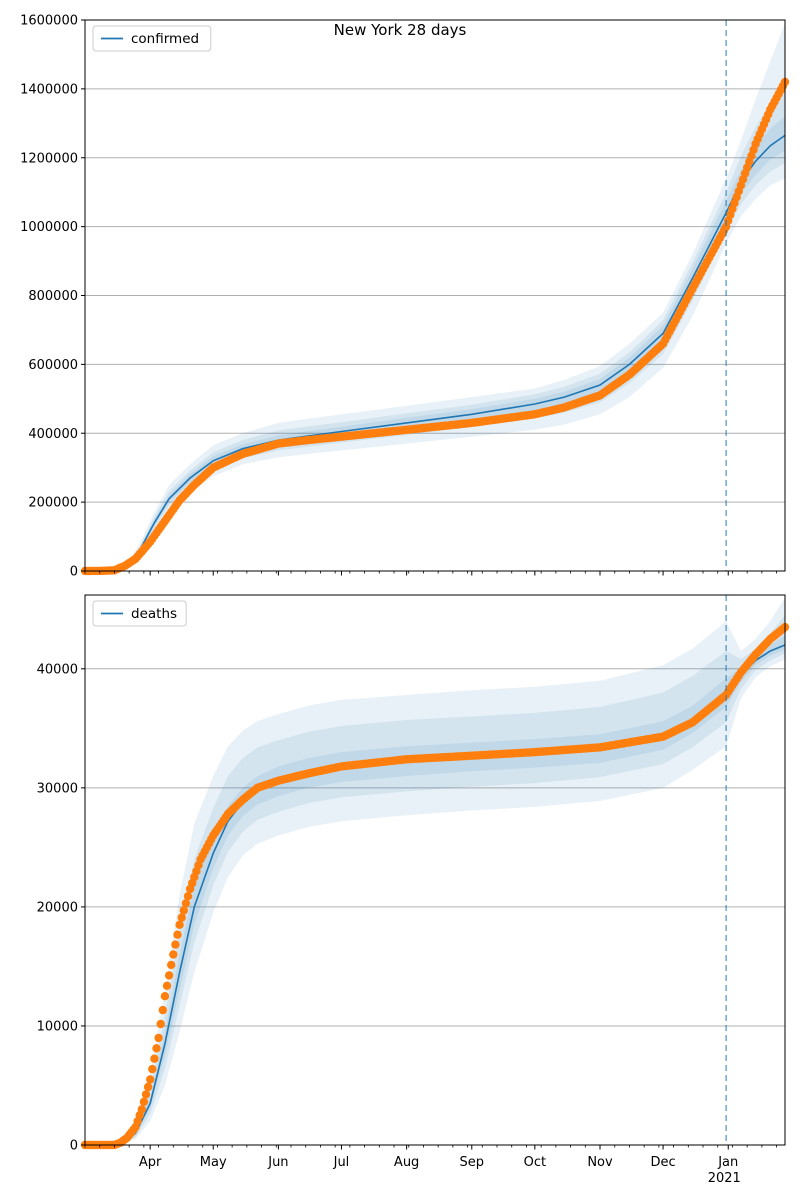 Image resolution: width=800 pixels, height=1200 pixels. What do you see at coordinates (49, 89) in the screenshot?
I see `y-tick-label: 1400000` at bounding box center [49, 89].